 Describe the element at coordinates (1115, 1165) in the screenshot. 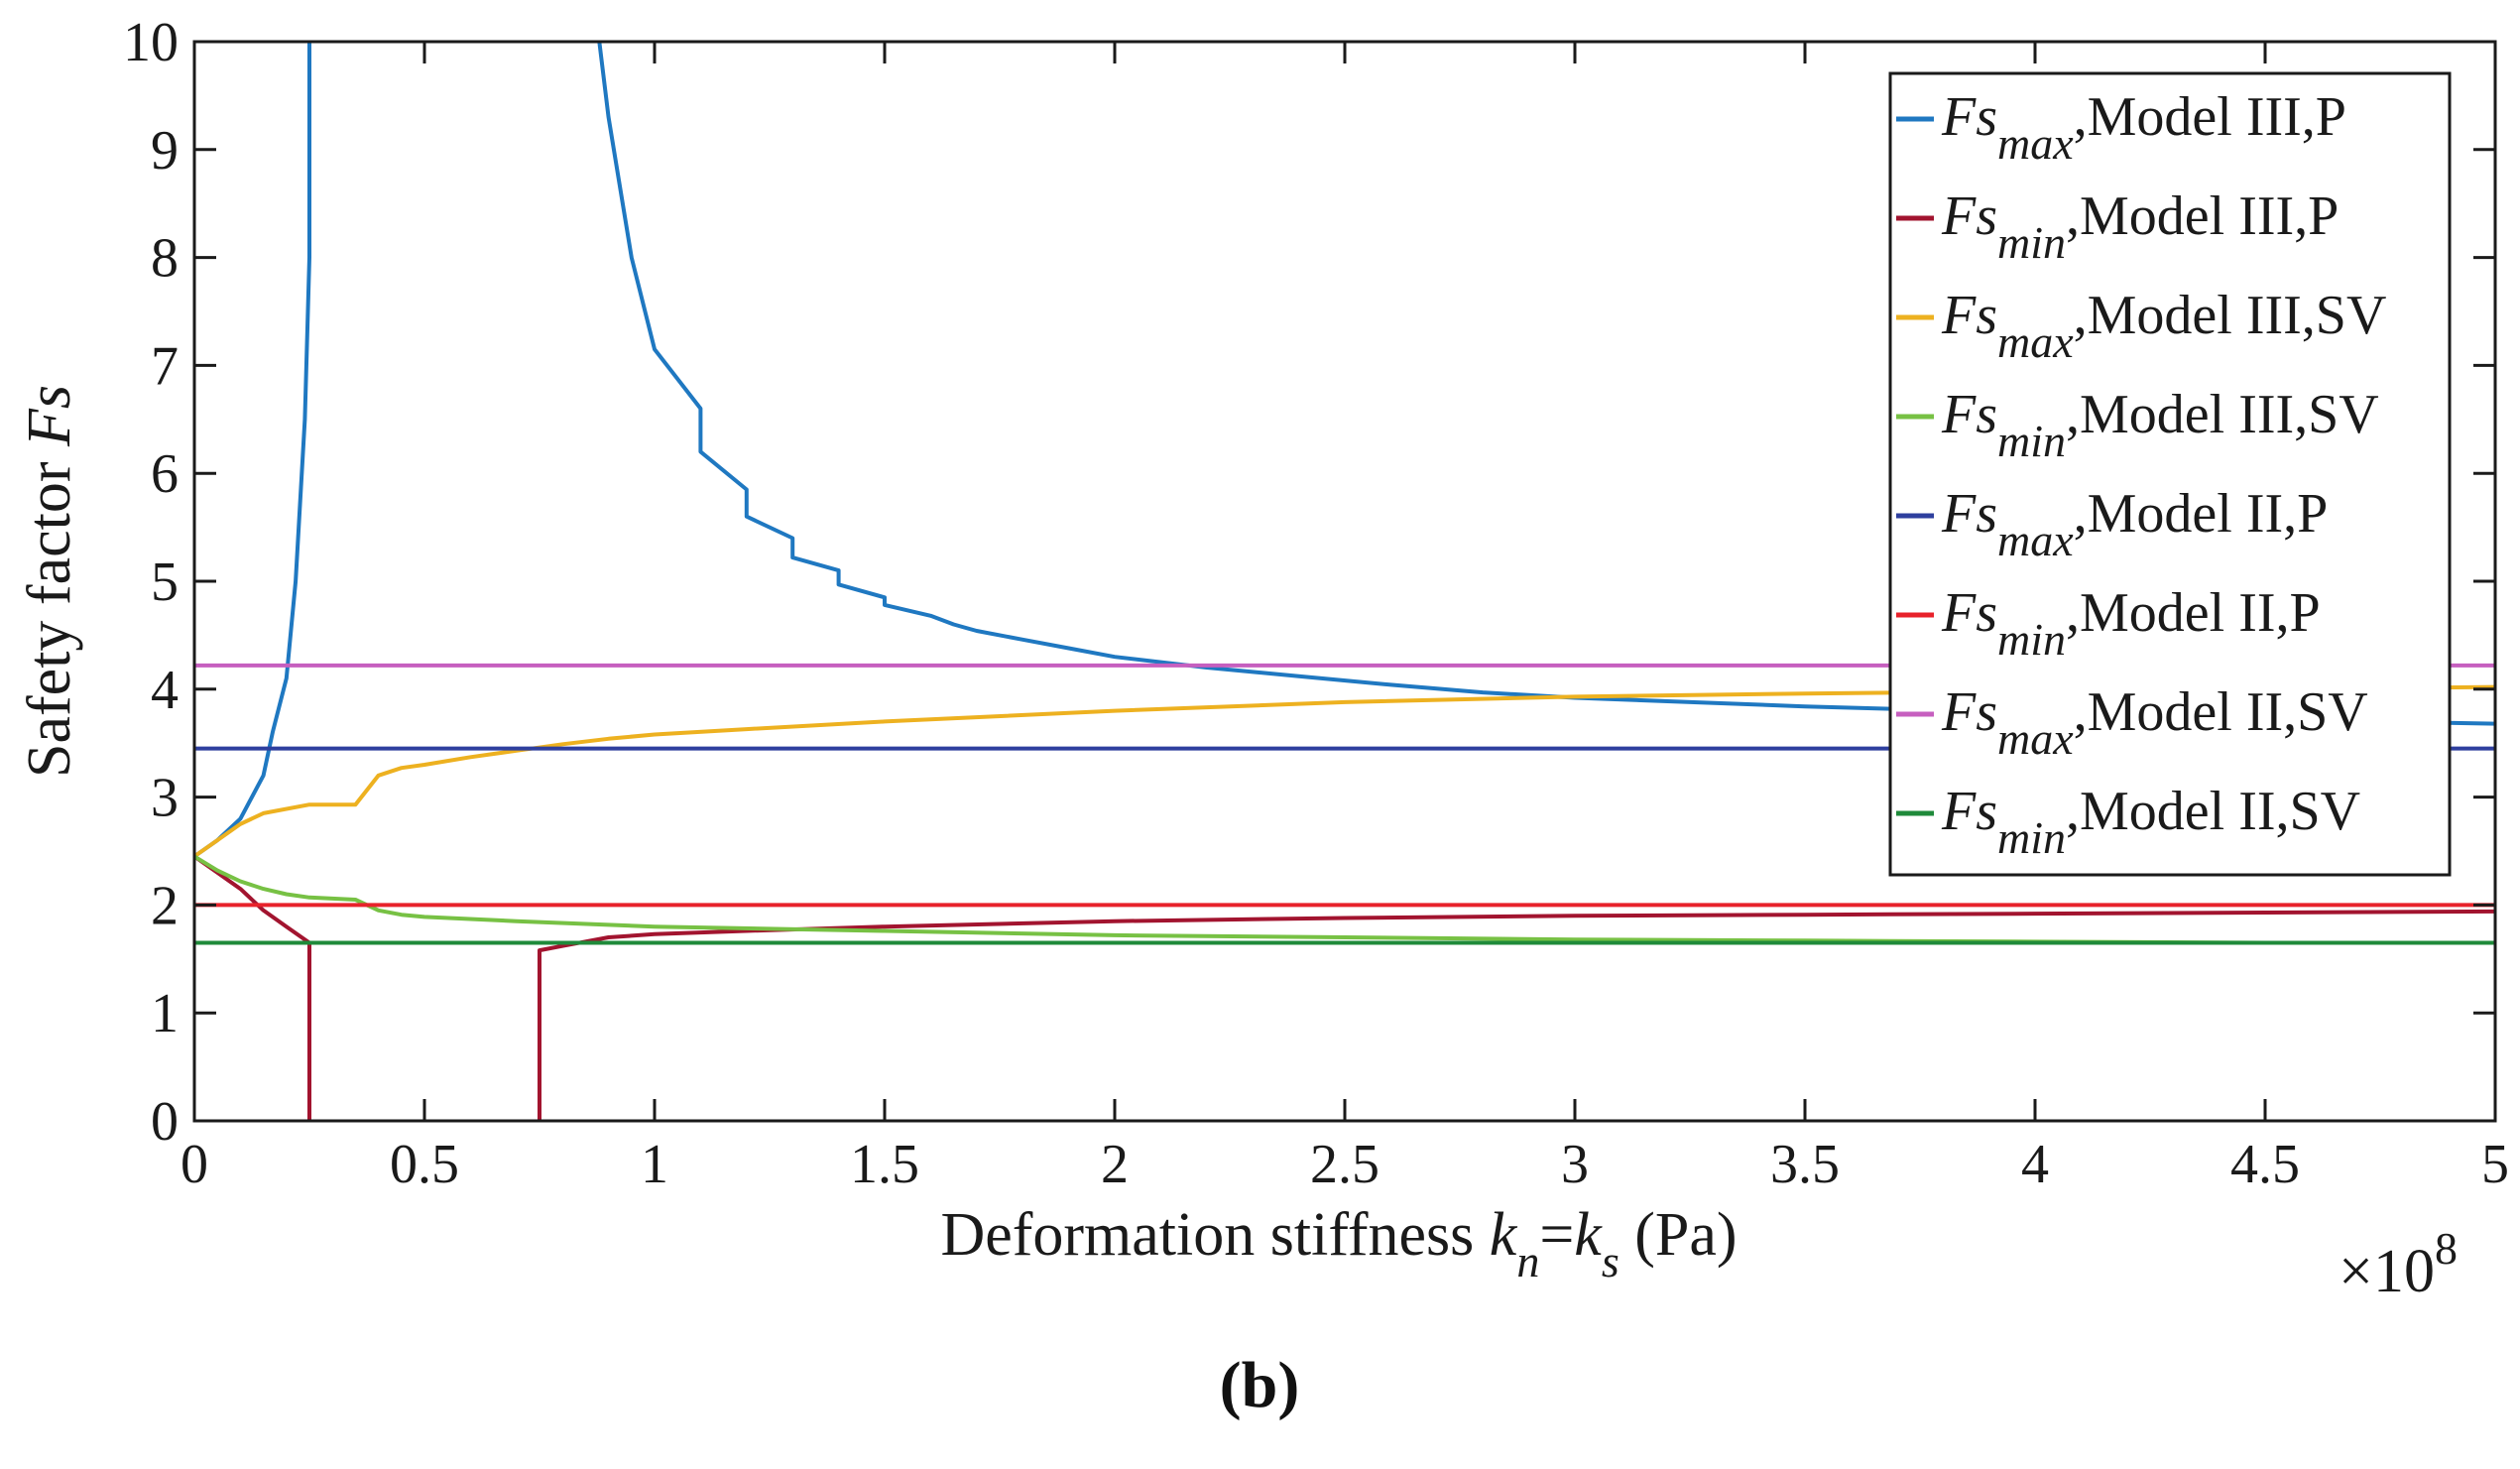

I see `x-tick-label: 2` at that location.